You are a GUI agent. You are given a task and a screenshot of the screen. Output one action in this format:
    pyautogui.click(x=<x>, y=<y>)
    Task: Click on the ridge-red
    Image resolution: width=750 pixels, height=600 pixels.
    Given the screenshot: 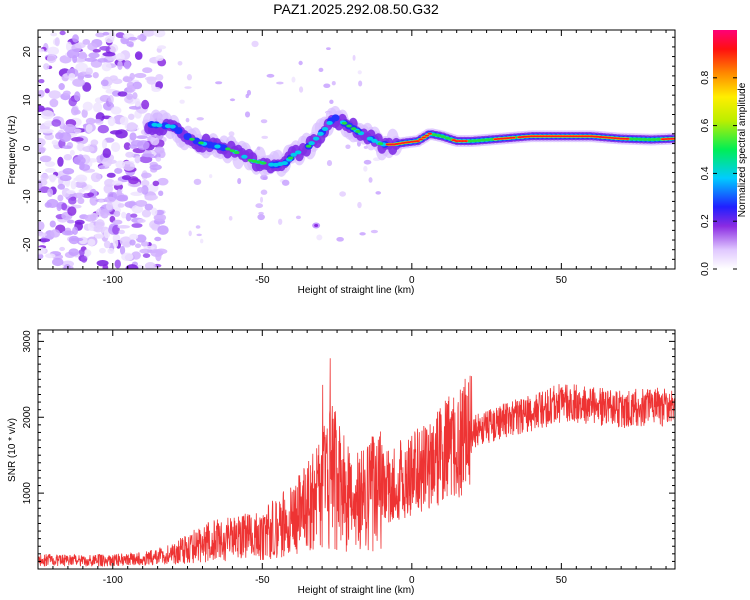 What is the action you would take?
    pyautogui.click(x=627, y=138)
    